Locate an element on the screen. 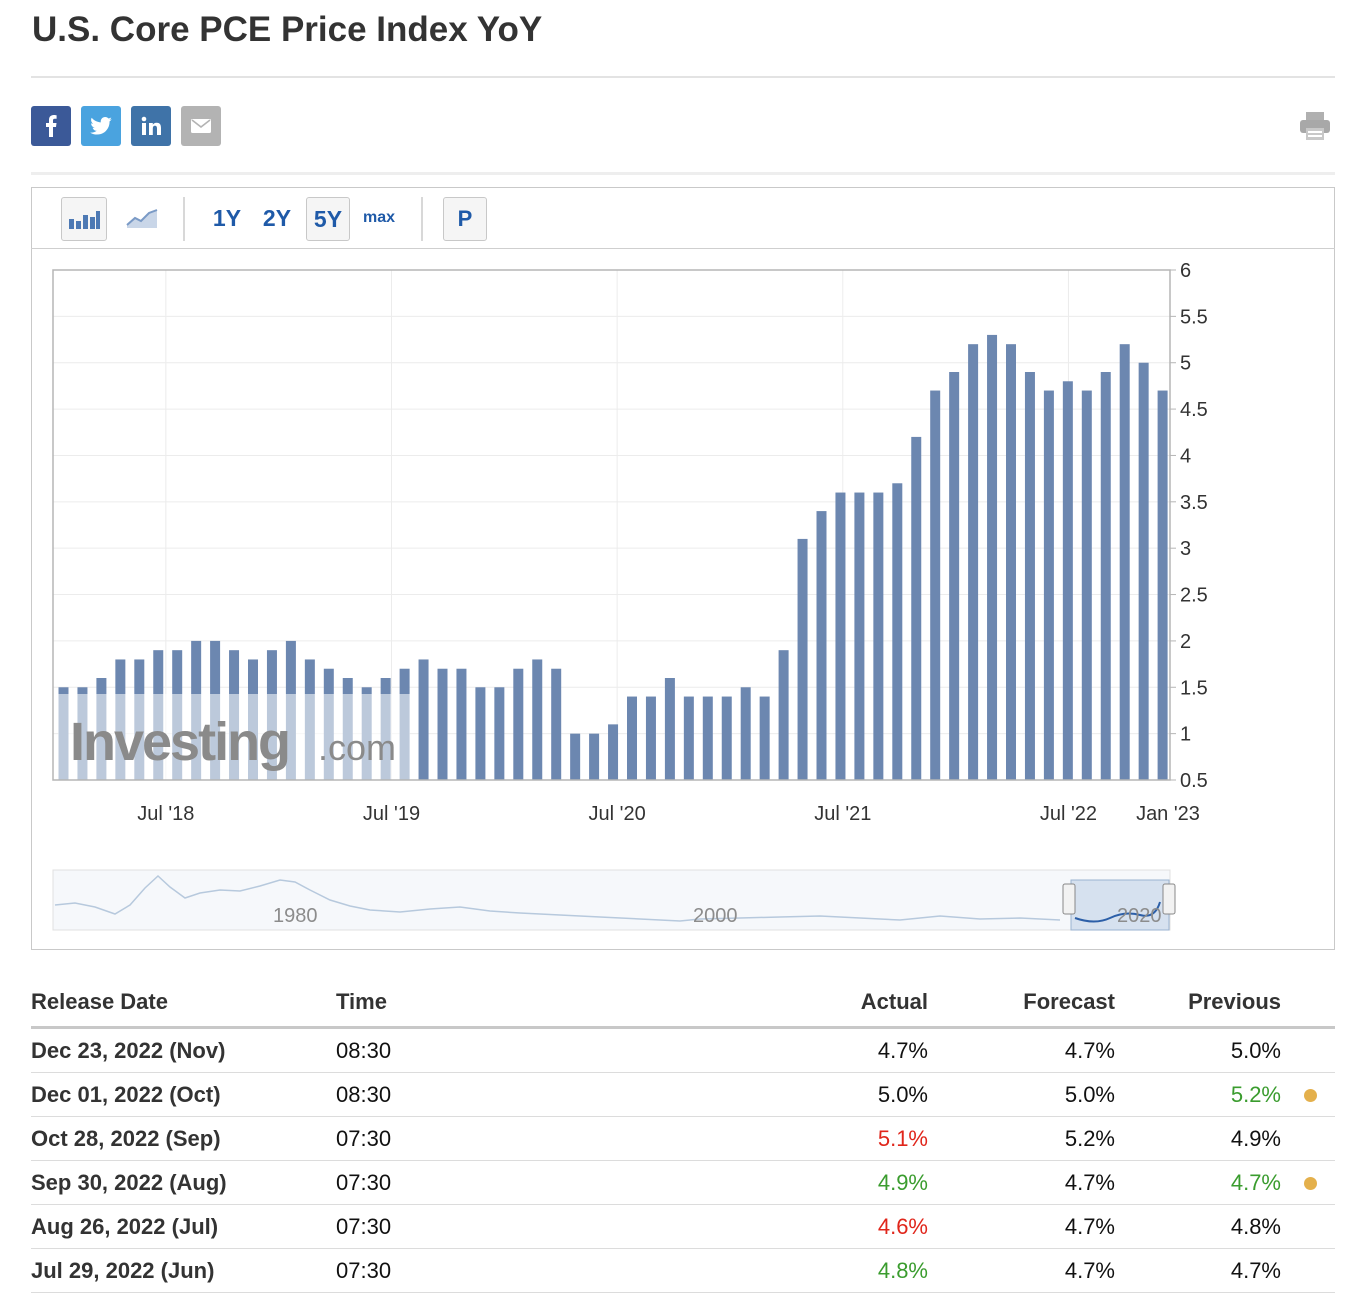 The width and height of the screenshot is (1356, 1304). linkedin-icon is located at coordinates (151, 125).